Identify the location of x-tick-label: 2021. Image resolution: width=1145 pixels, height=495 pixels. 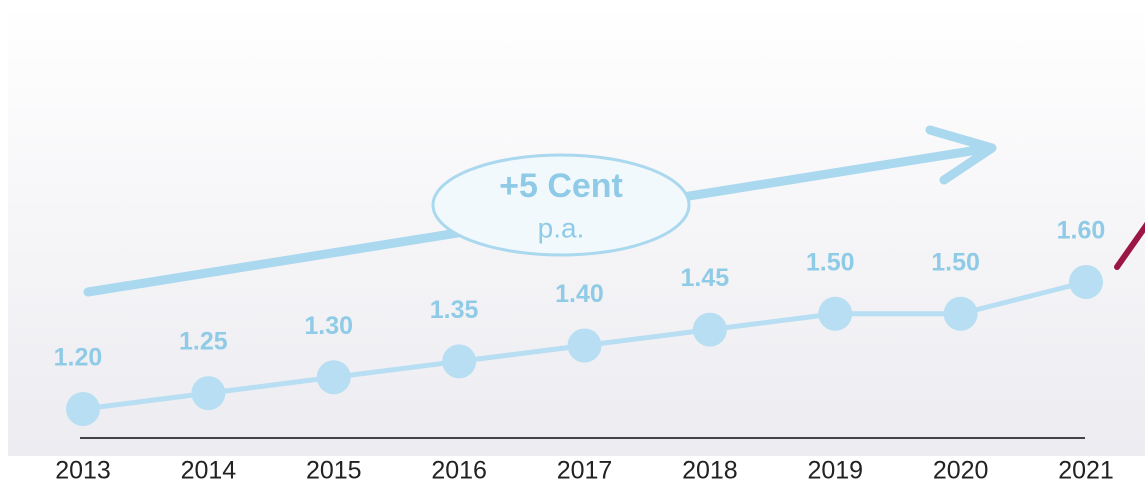
(1086, 471).